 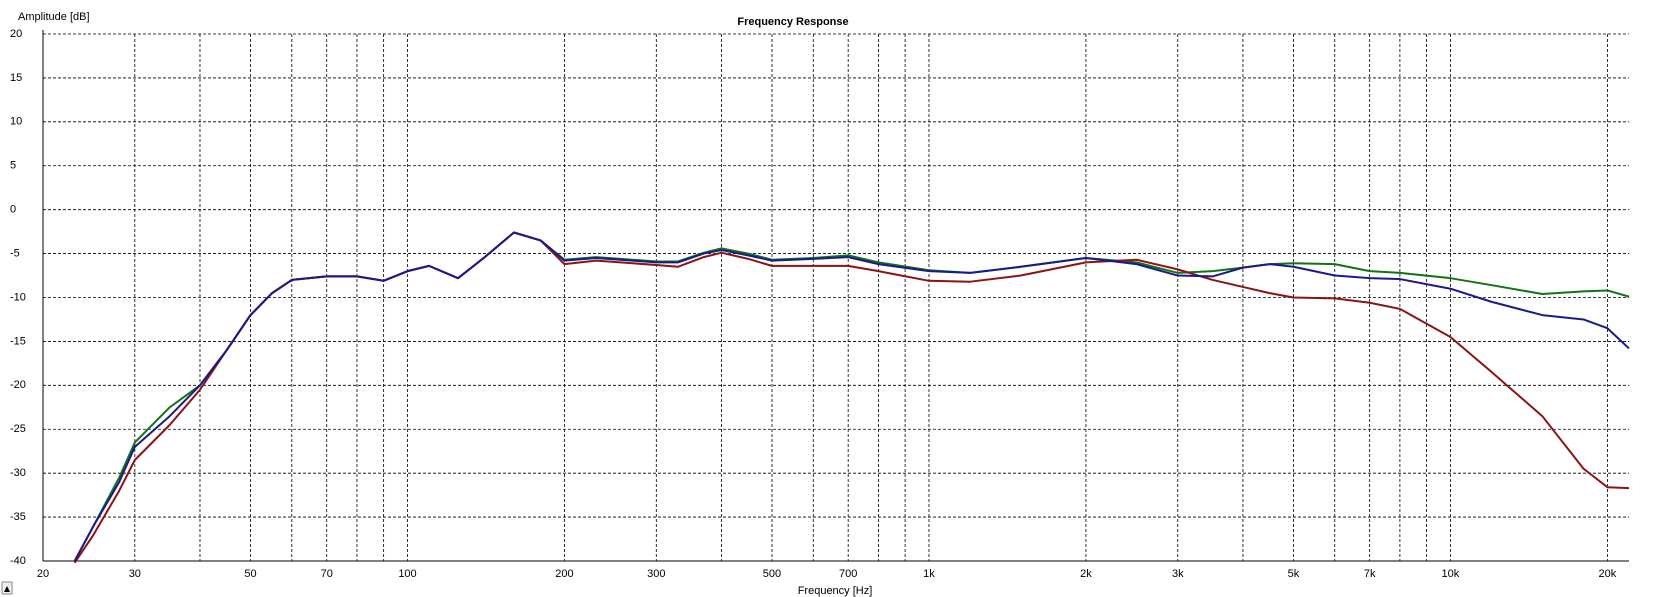 I want to click on x-tick-label: 70, so click(x=327, y=574).